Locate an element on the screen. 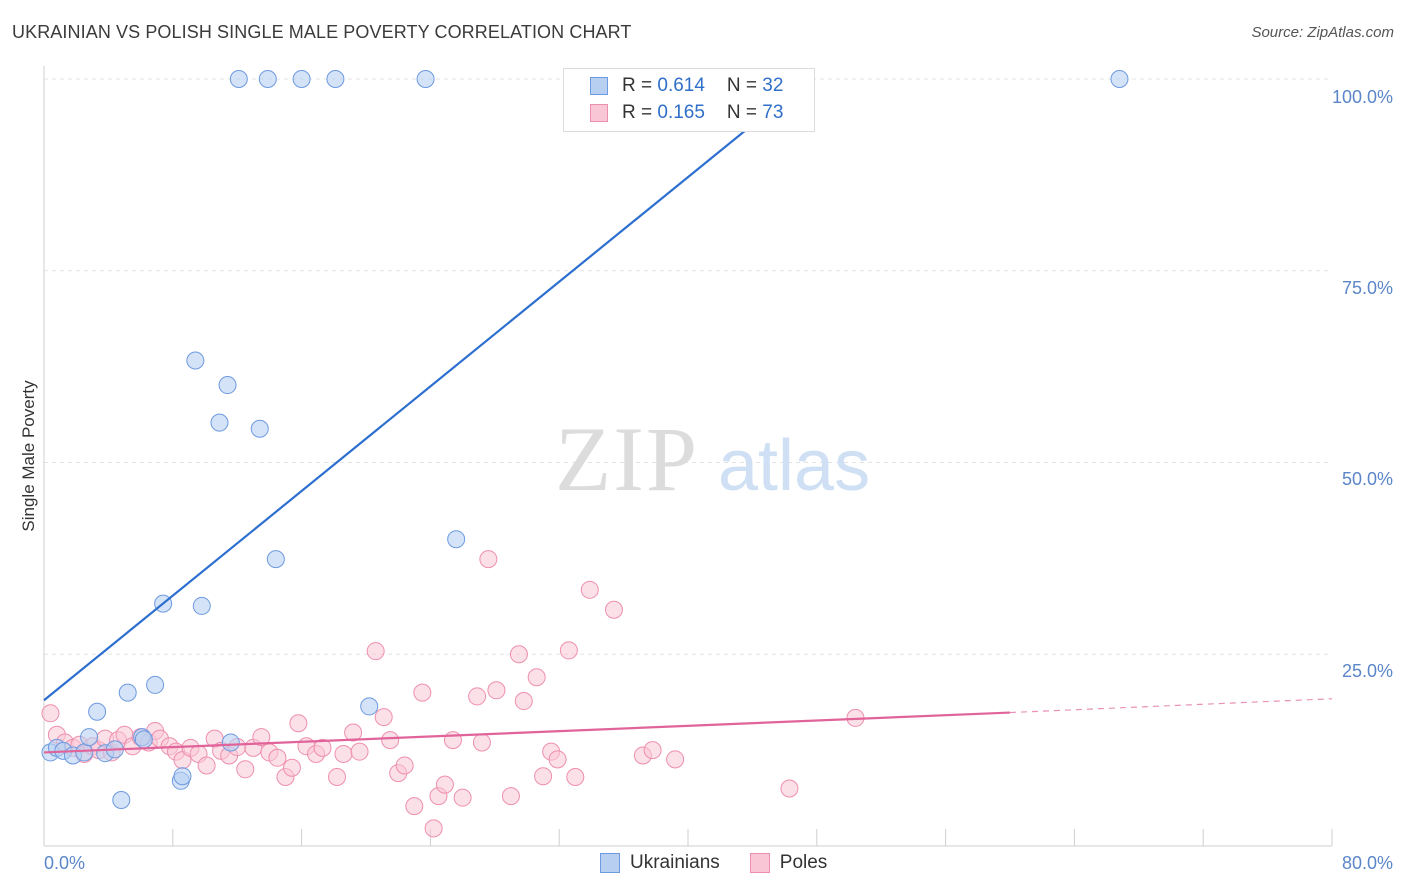  source-label: Source: ZipAtlas.com is located at coordinates (1322, 32).